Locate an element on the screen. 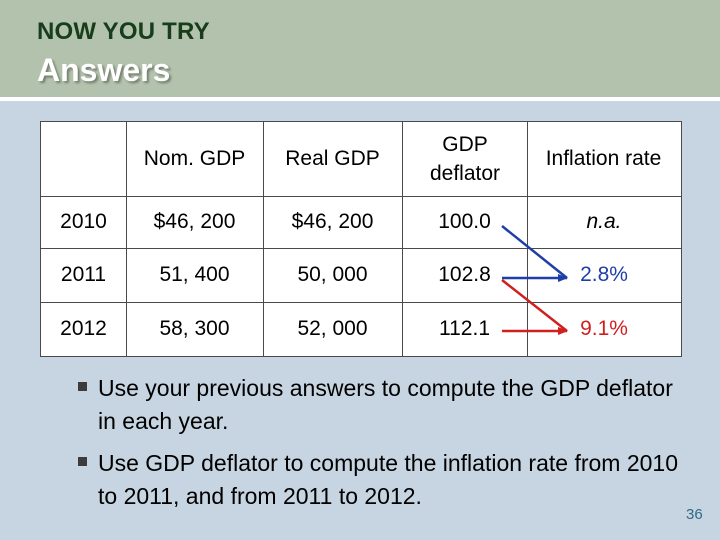 This screenshot has height=540, width=720. slide-title: Answers is located at coordinates (104, 70).